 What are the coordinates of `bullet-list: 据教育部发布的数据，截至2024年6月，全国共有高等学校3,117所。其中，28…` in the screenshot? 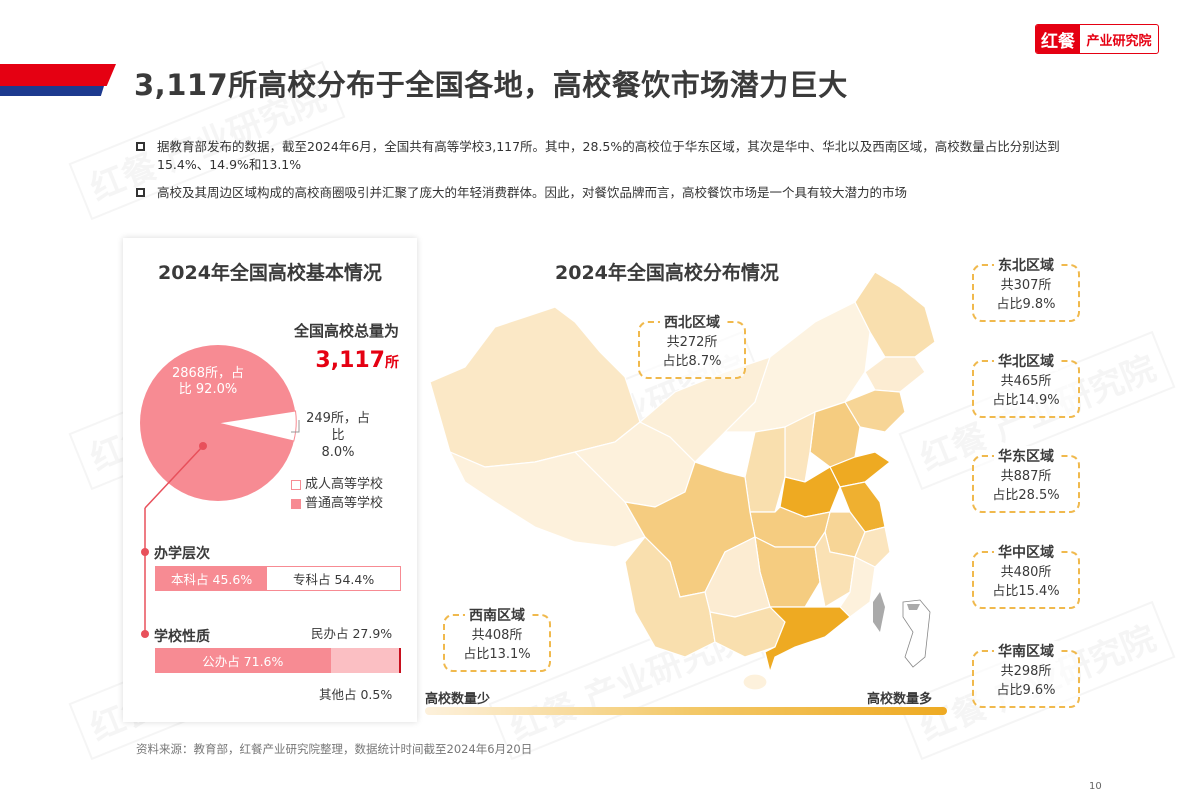 It's located at (606, 175).